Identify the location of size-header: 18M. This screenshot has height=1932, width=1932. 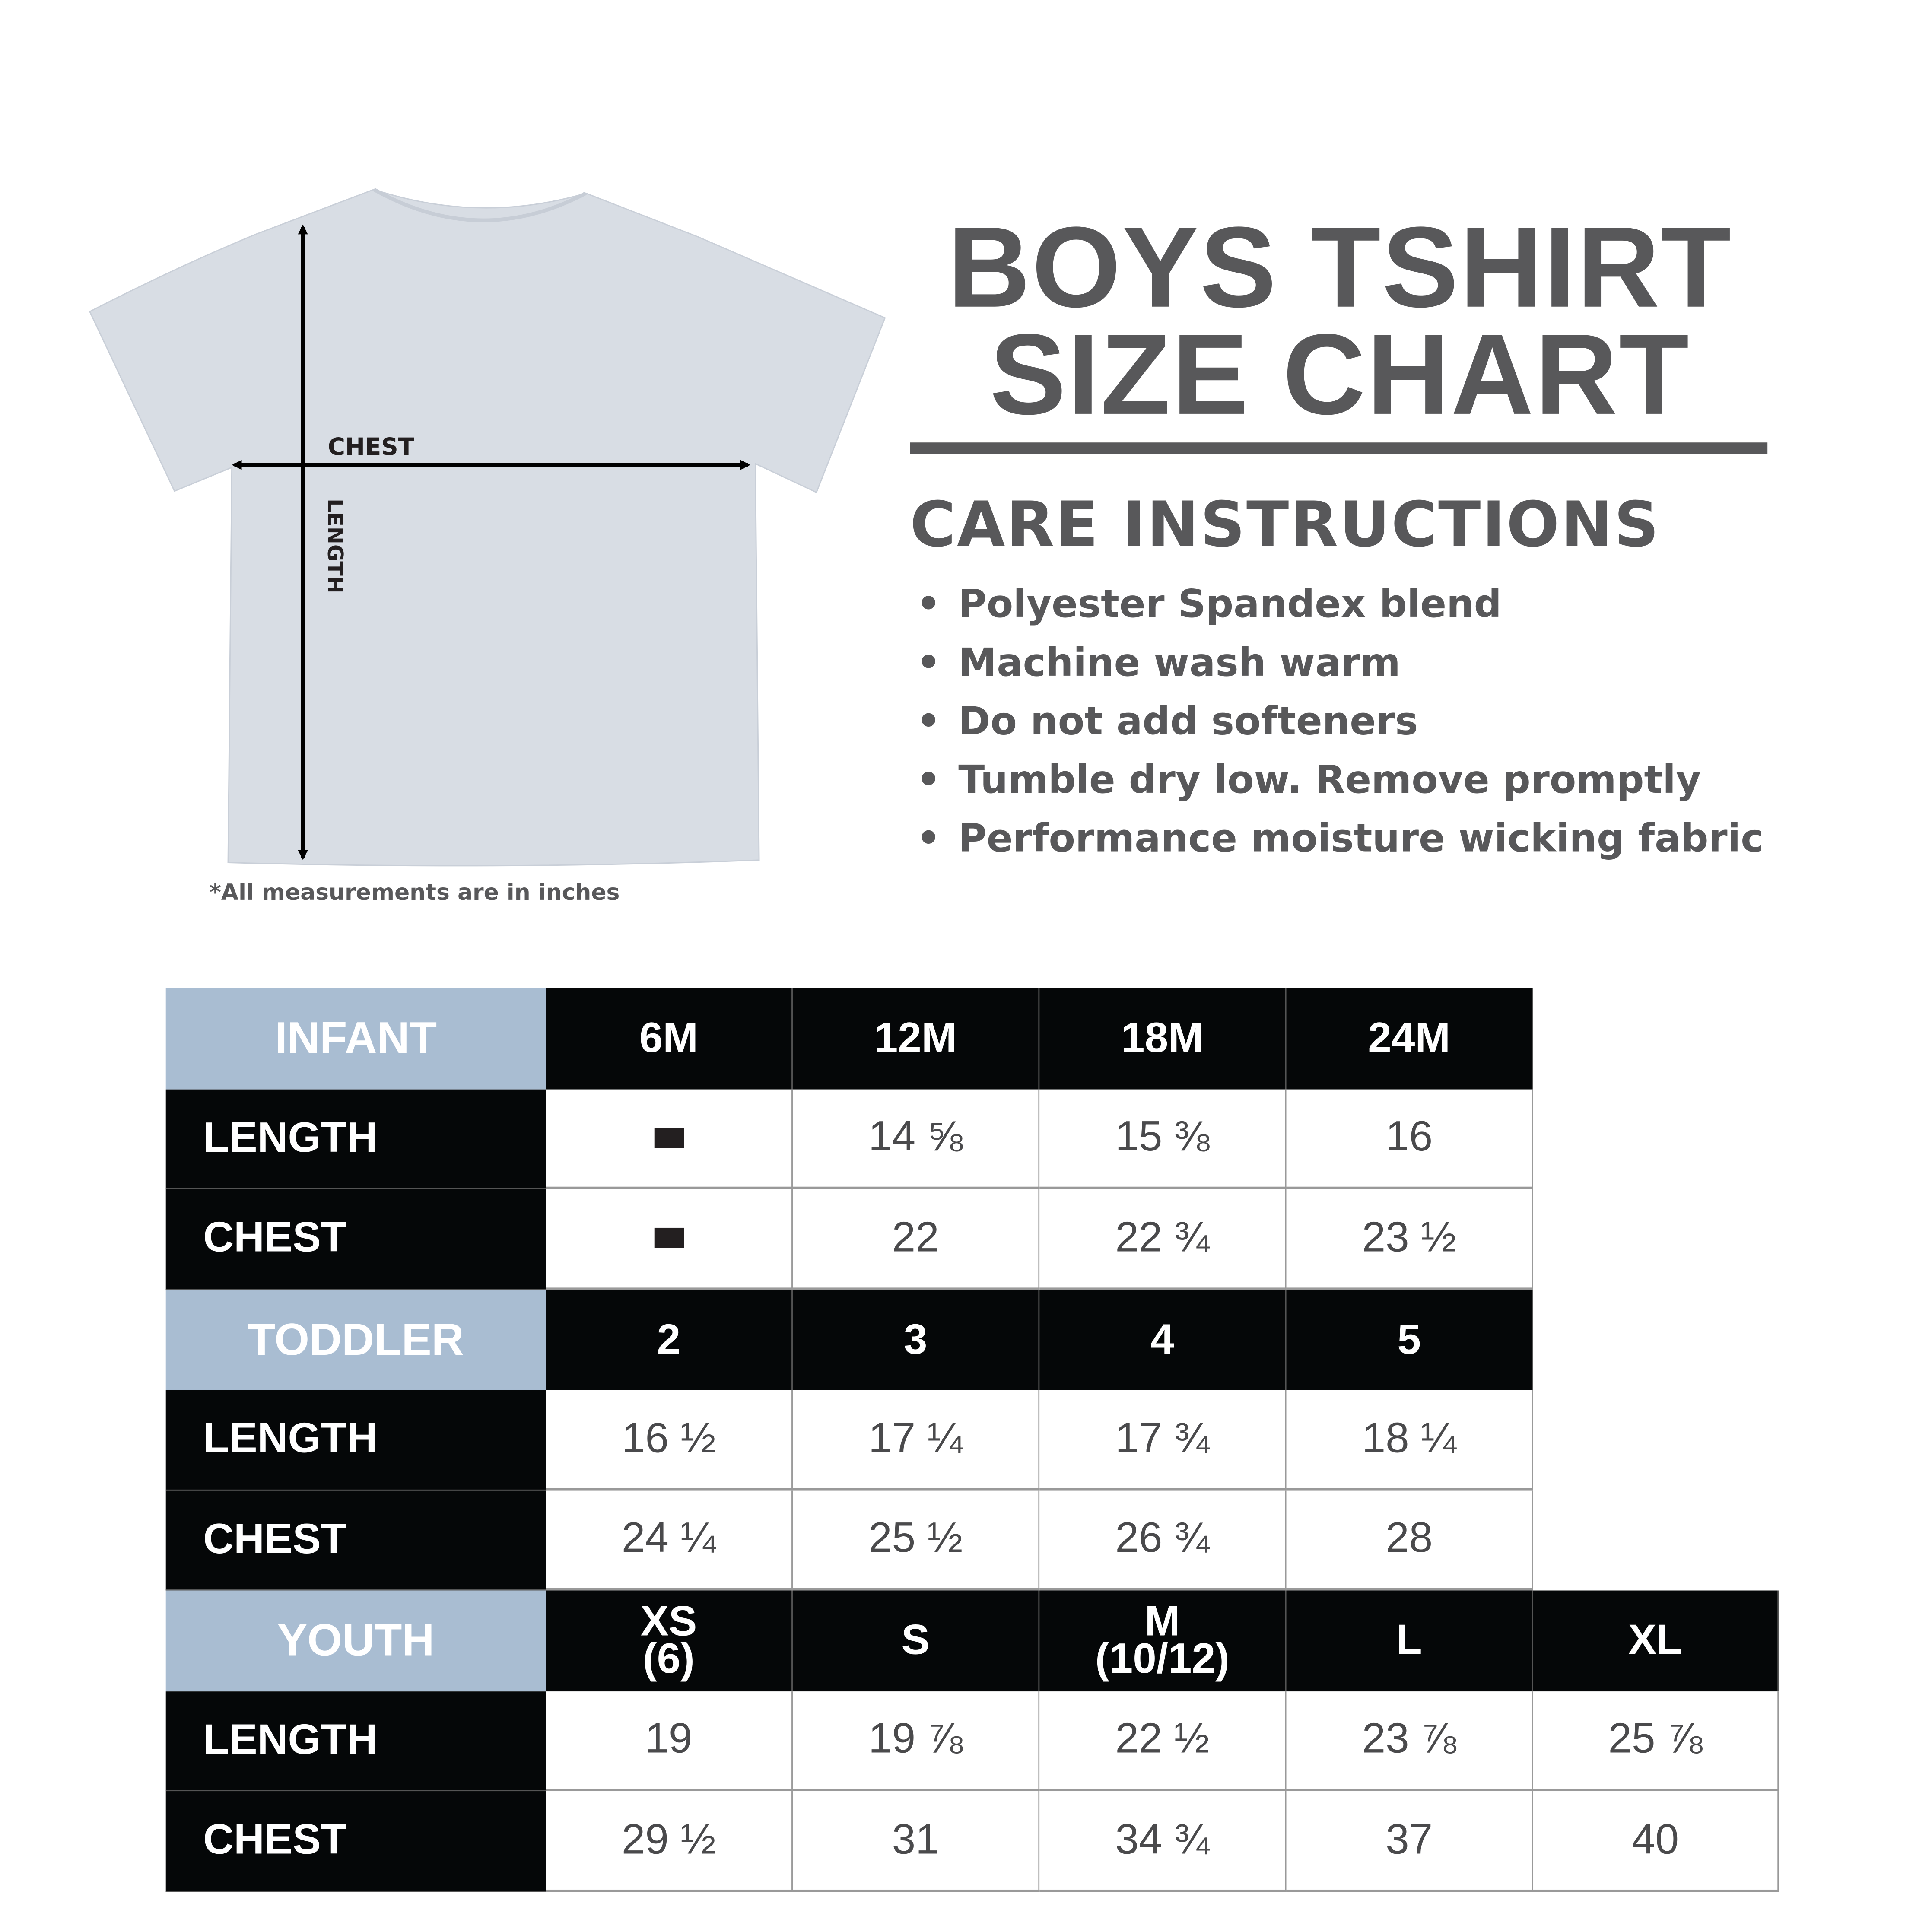
(1163, 1038).